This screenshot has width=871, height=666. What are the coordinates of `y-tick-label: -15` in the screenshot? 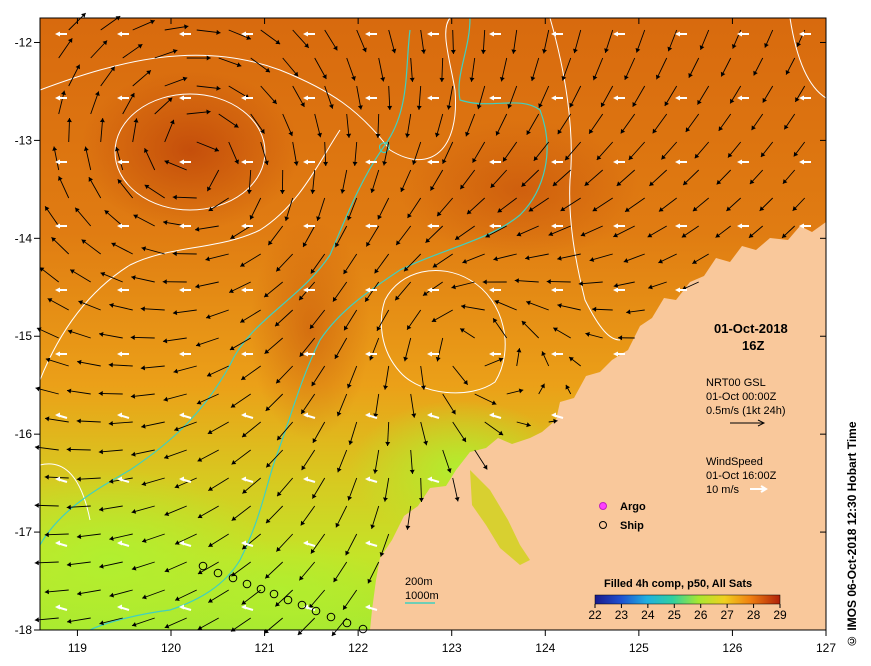 It's located at (24, 336).